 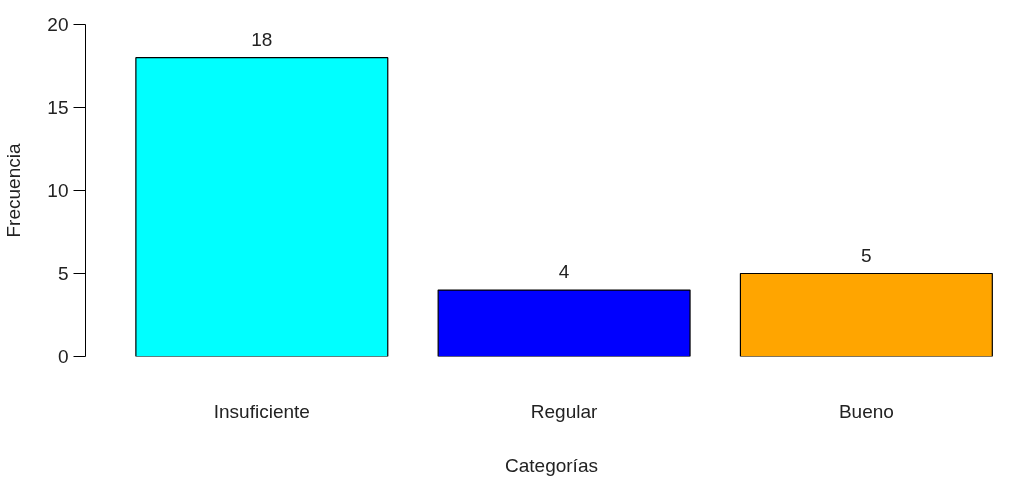 What do you see at coordinates (551, 465) in the screenshot?
I see `x-axis-title: Categorías` at bounding box center [551, 465].